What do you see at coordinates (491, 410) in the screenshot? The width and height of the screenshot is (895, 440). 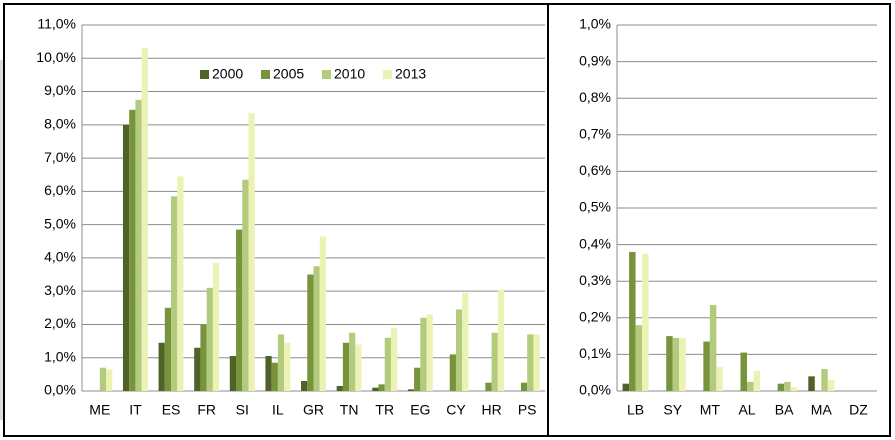 I see `x-tick-label: HR` at bounding box center [491, 410].